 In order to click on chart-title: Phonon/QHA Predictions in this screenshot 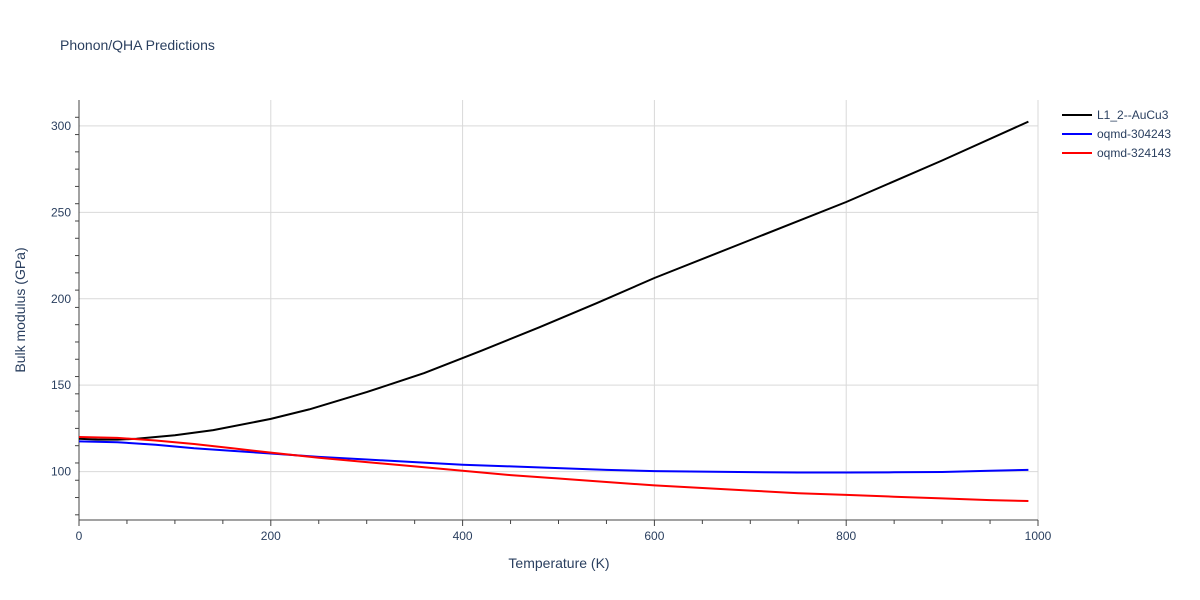, I will do `click(137, 45)`.